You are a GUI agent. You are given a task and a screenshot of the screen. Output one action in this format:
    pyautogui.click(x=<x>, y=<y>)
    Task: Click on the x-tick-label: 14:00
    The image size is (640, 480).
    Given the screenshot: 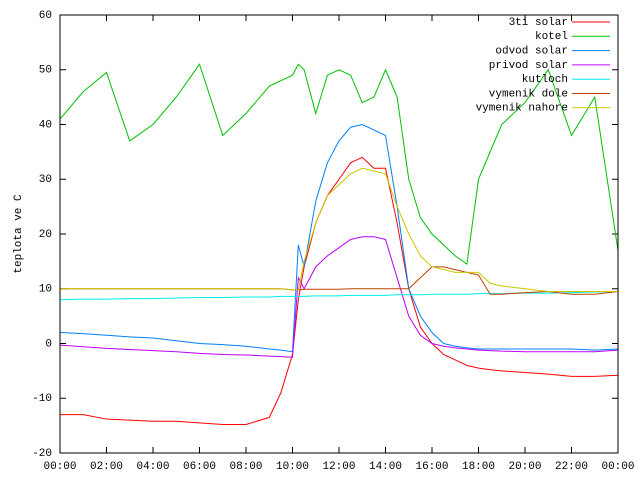 What is the action you would take?
    pyautogui.click(x=385, y=467)
    